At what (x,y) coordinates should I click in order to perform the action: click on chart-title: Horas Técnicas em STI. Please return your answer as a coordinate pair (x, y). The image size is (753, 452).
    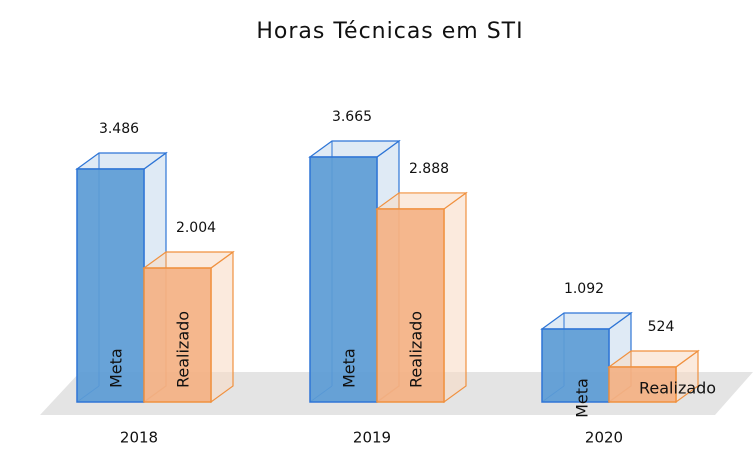
    Looking at the image, I should click on (389, 31).